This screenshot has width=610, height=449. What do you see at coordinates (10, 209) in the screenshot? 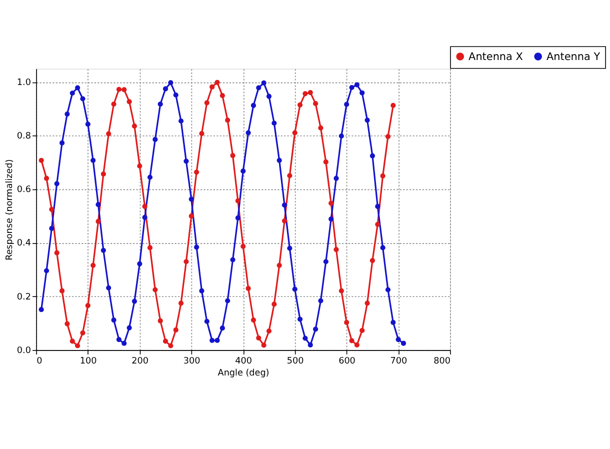
I see `y-axis-title: Response (normalized)` at bounding box center [10, 209].